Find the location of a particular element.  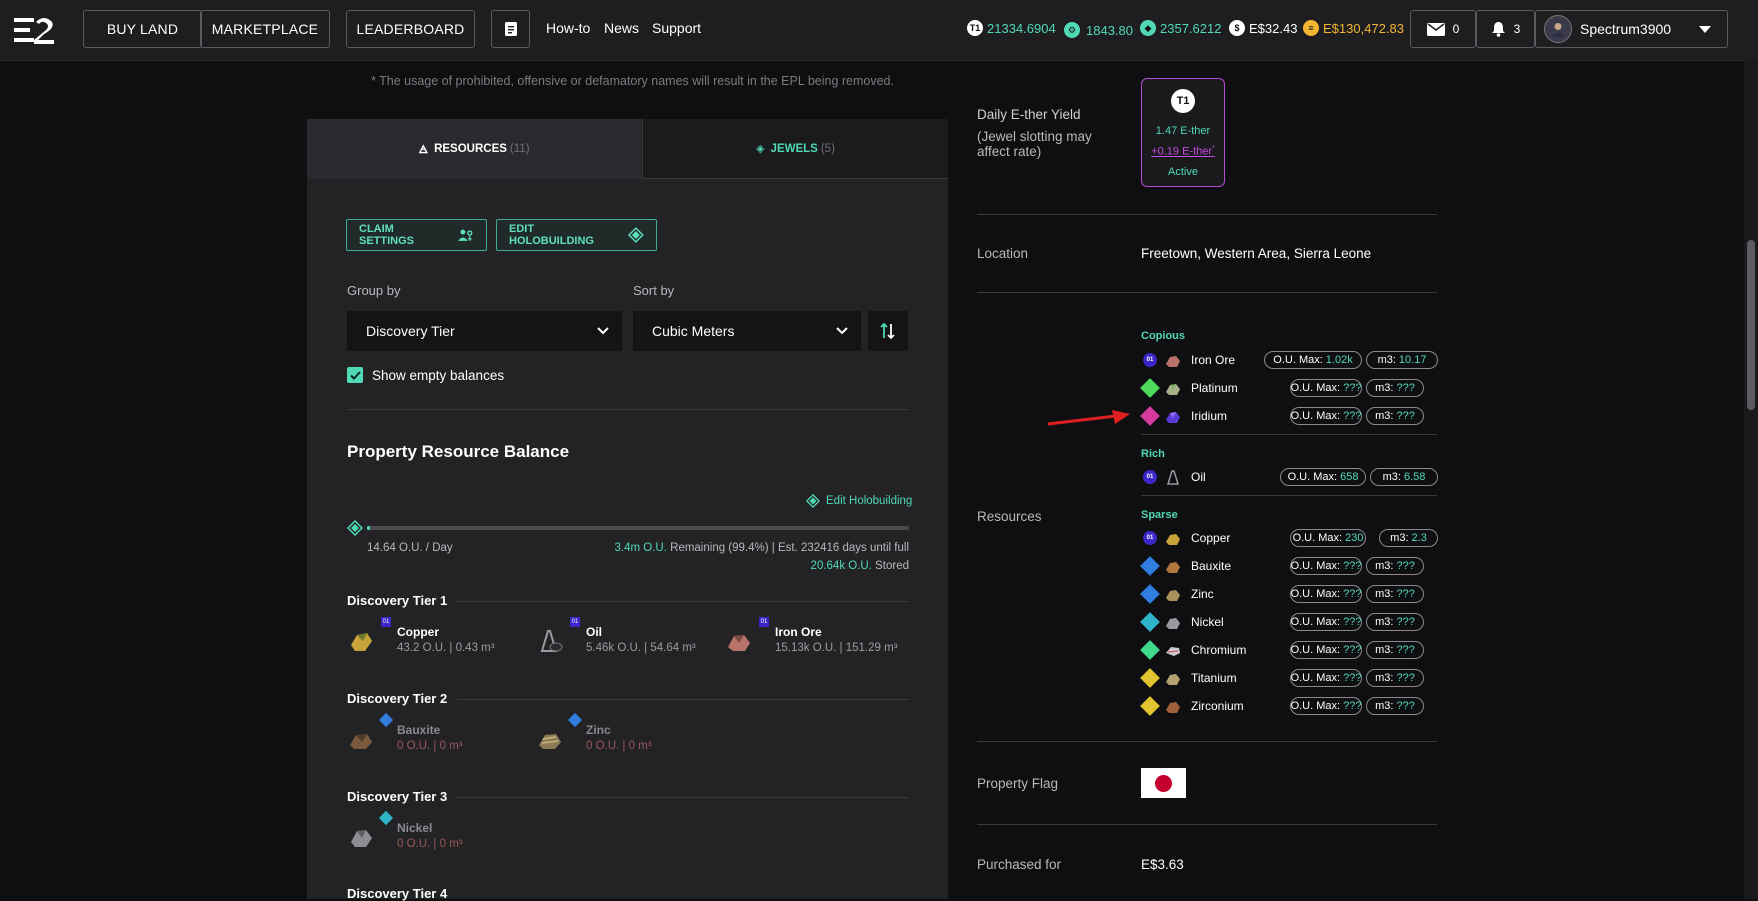

resource-row-zinc: Zinc O.U. Max:??? m3:??? is located at coordinates (1289, 594).